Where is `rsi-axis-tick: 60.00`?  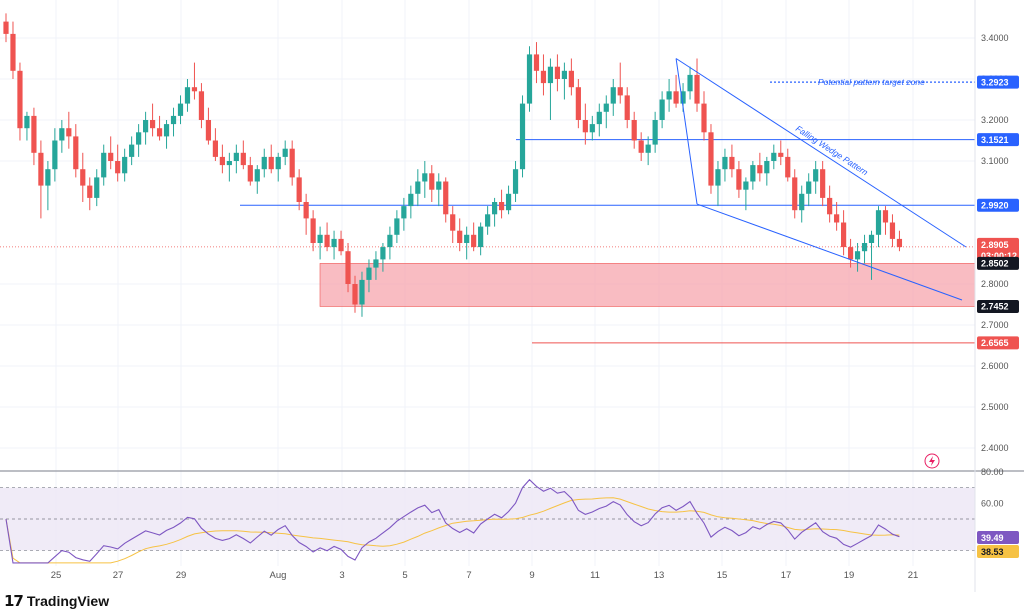 rsi-axis-tick: 60.00 is located at coordinates (992, 503).